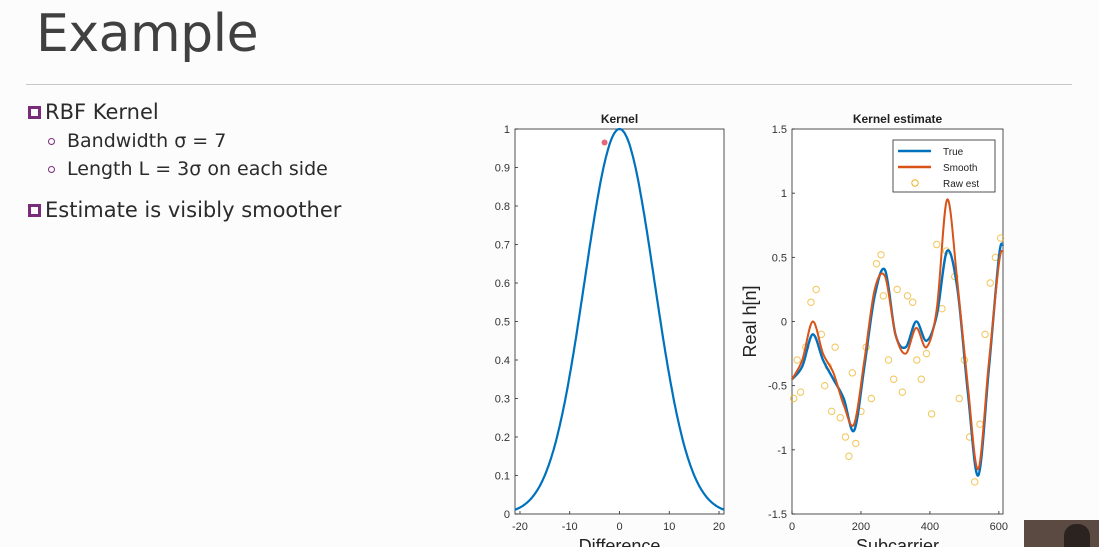 The height and width of the screenshot is (547, 1099). I want to click on estimate-ytick-label: 0.5, so click(779, 258).